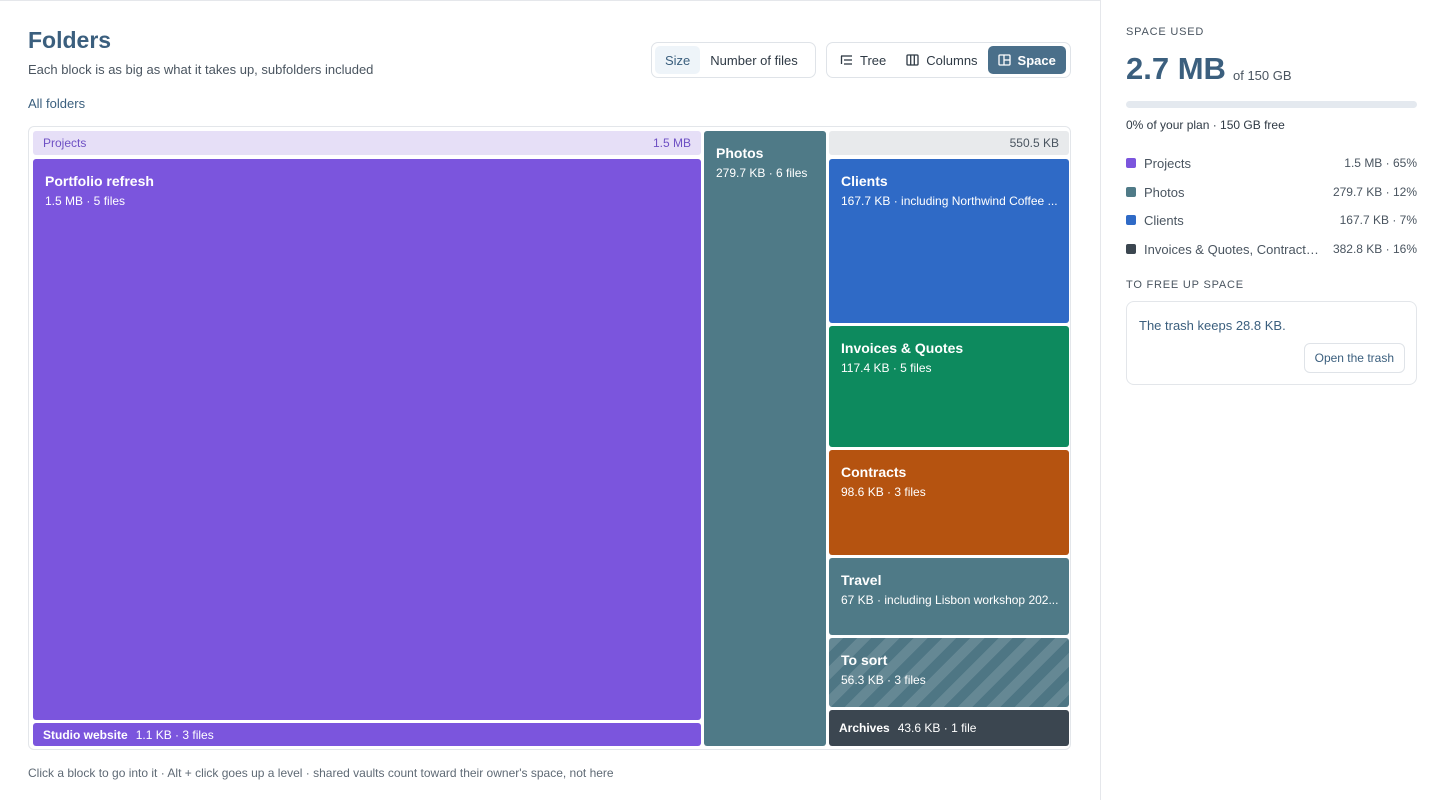 This screenshot has width=1440, height=800. I want to click on space-icon, so click(1004, 60).